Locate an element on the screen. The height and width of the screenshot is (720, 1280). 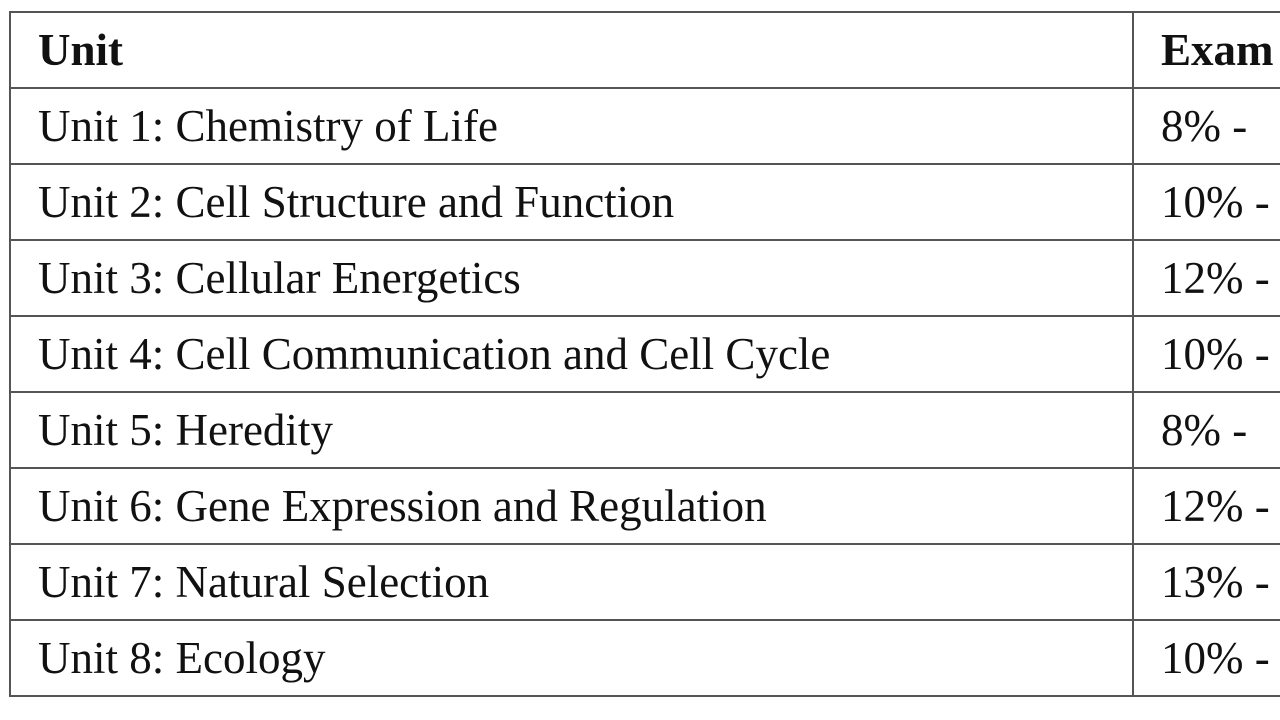
exam-cell: 13% - is located at coordinates (1206, 582).